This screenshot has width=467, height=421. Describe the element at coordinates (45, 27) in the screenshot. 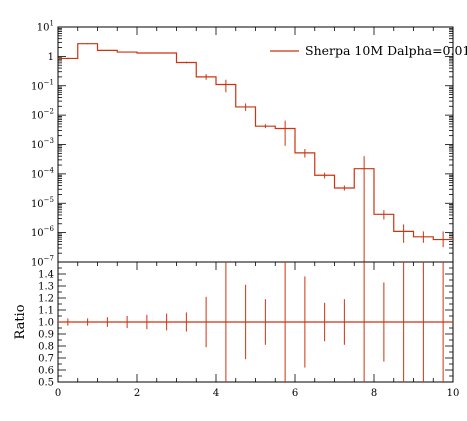

I see `main-y-tick-label: 10¹` at that location.